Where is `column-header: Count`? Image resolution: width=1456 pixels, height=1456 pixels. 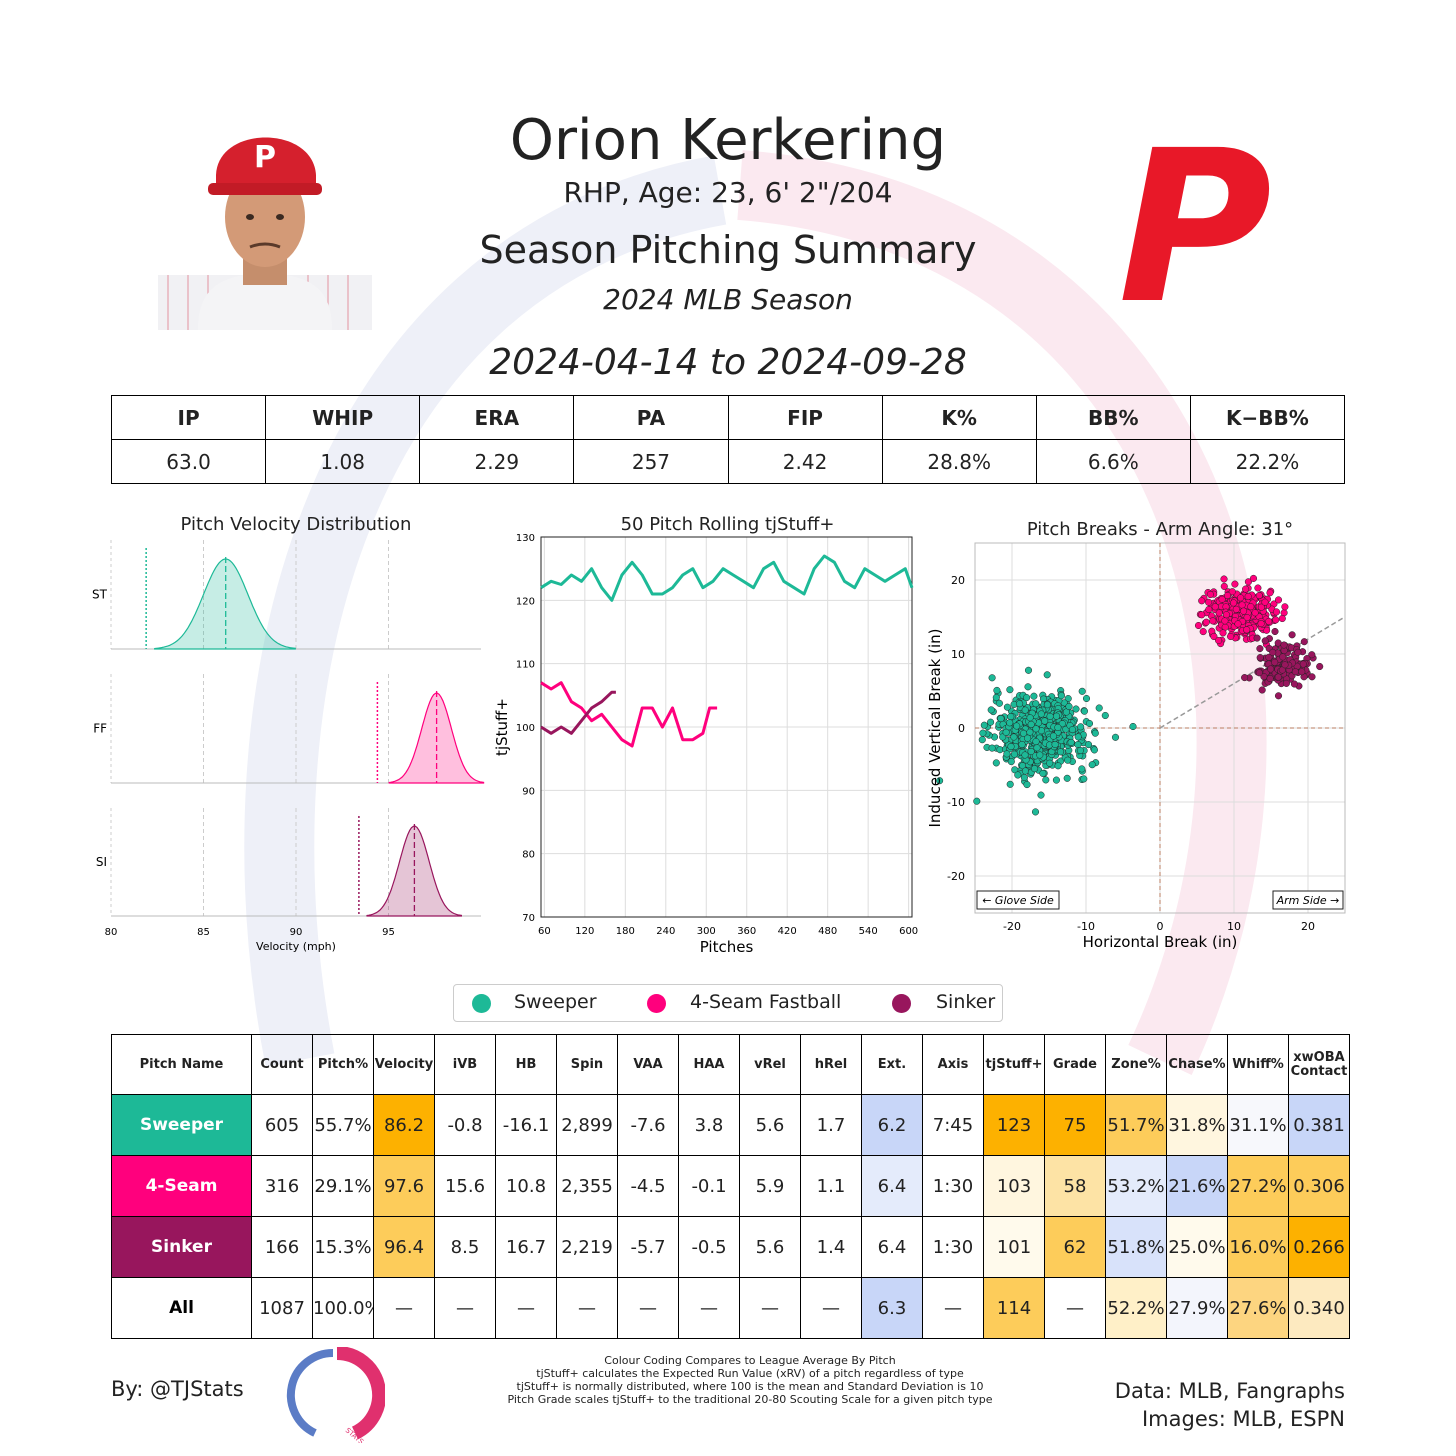
column-header: Count is located at coordinates (282, 1064).